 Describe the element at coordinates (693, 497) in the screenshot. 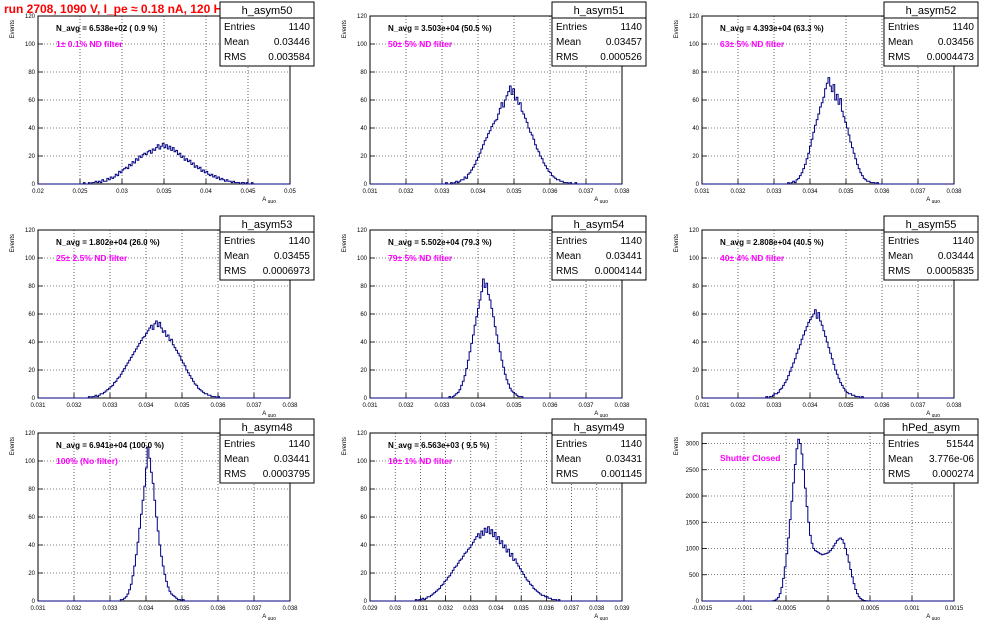

I see `y-tick-label: 2000` at that location.